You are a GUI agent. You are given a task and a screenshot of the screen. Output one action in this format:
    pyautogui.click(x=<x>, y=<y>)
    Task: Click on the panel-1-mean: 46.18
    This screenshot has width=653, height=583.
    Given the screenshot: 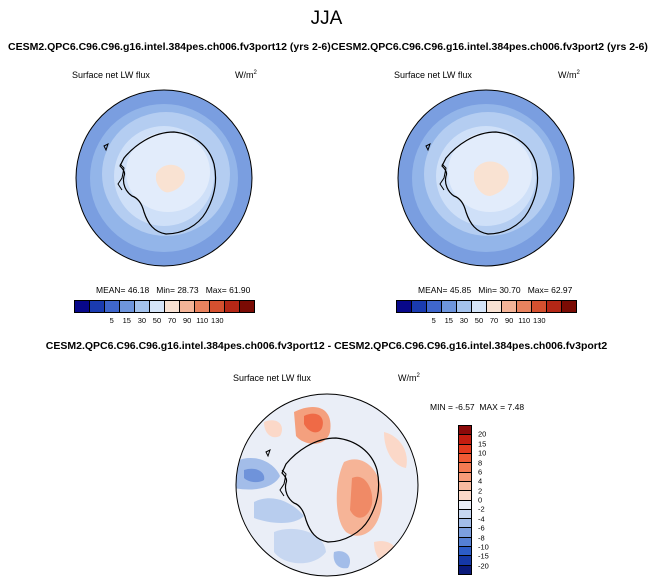 What is the action you would take?
    pyautogui.click(x=138, y=290)
    